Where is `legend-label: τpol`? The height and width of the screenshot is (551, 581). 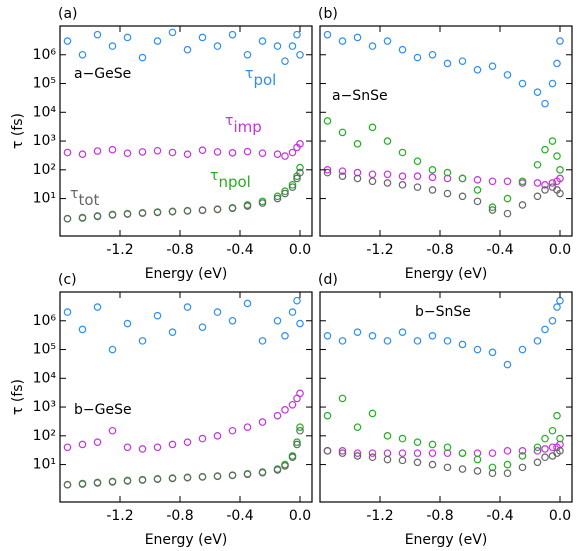
legend-label: τpol is located at coordinates (260, 77).